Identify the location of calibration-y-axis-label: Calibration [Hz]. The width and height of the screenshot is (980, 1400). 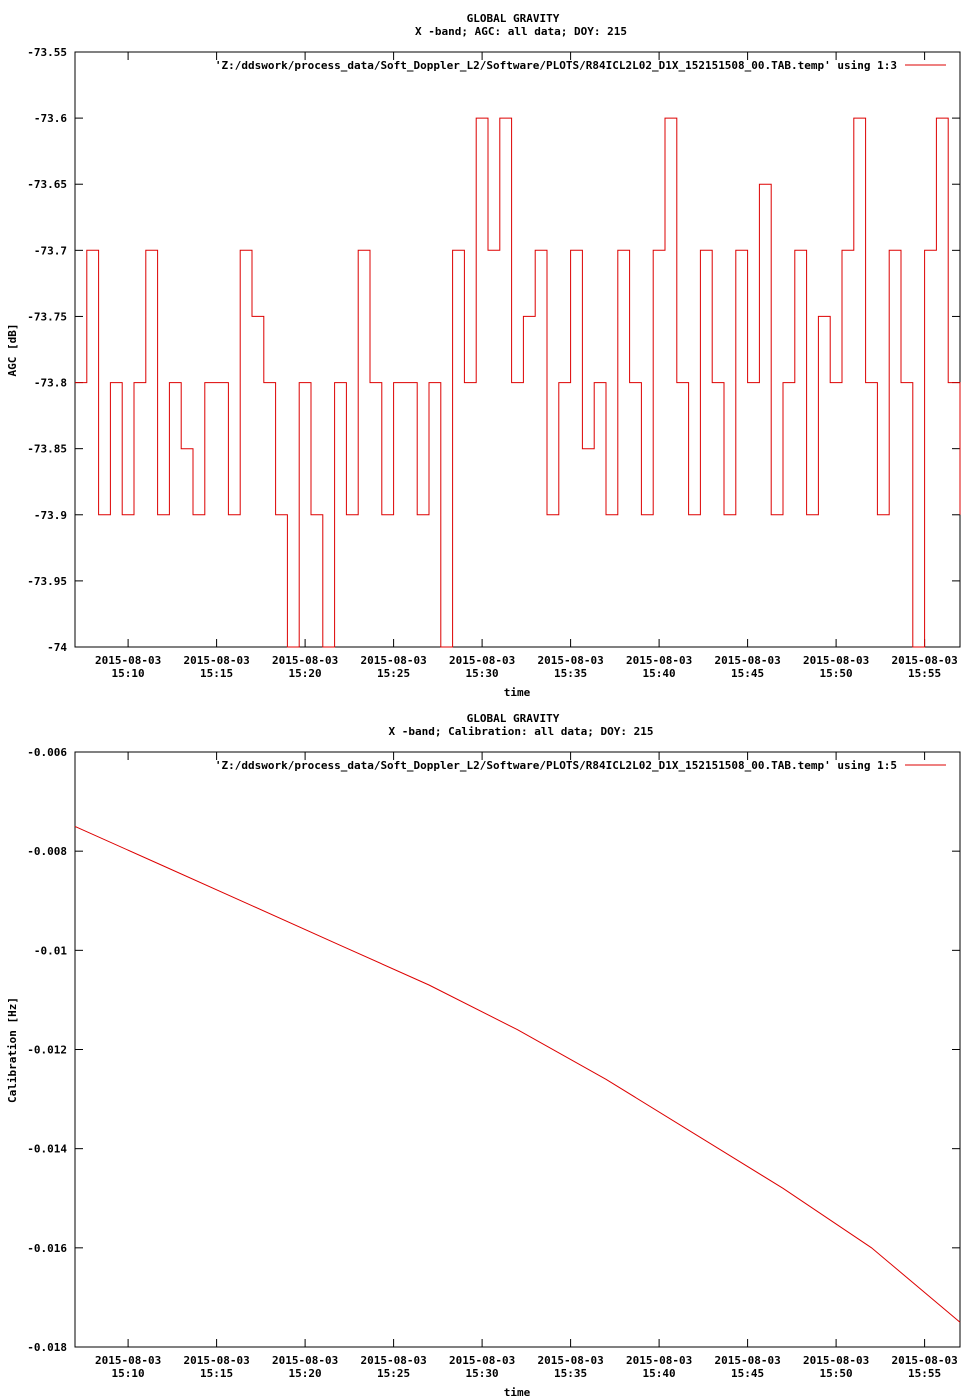
(12, 1050).